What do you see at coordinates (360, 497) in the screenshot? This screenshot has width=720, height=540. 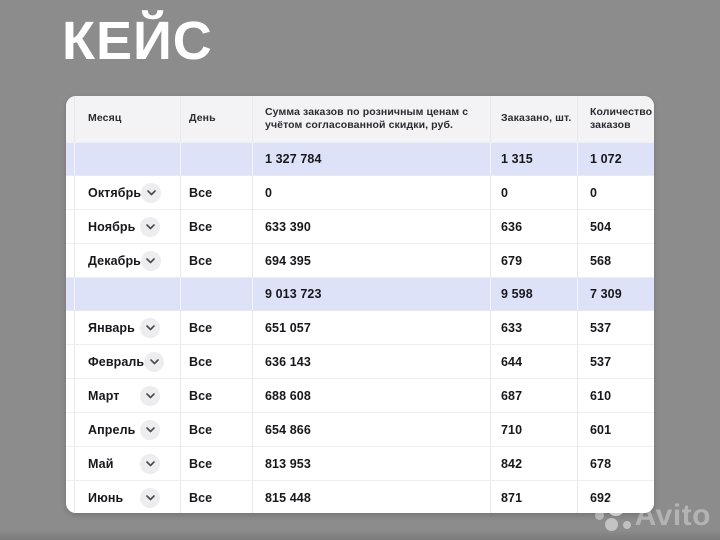 I see `table-row: Июнь Все 815 448 871 692` at bounding box center [360, 497].